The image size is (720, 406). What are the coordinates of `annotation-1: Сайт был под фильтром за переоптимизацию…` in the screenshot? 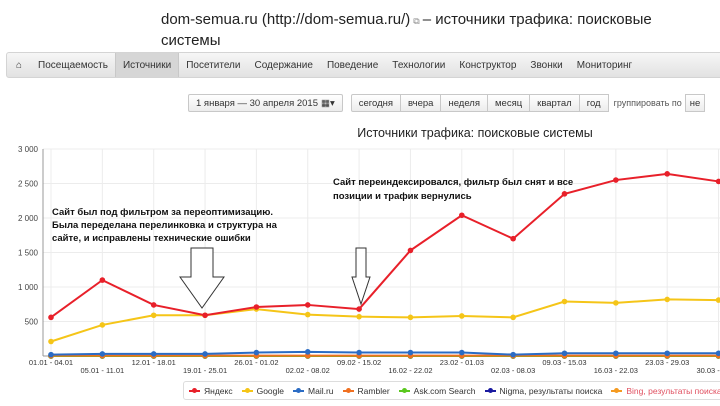 It's located at (165, 225).